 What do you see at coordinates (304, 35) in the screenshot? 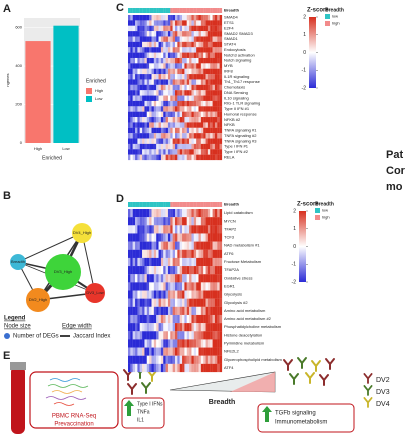
I see `scale-tick-label: 1` at bounding box center [304, 35].